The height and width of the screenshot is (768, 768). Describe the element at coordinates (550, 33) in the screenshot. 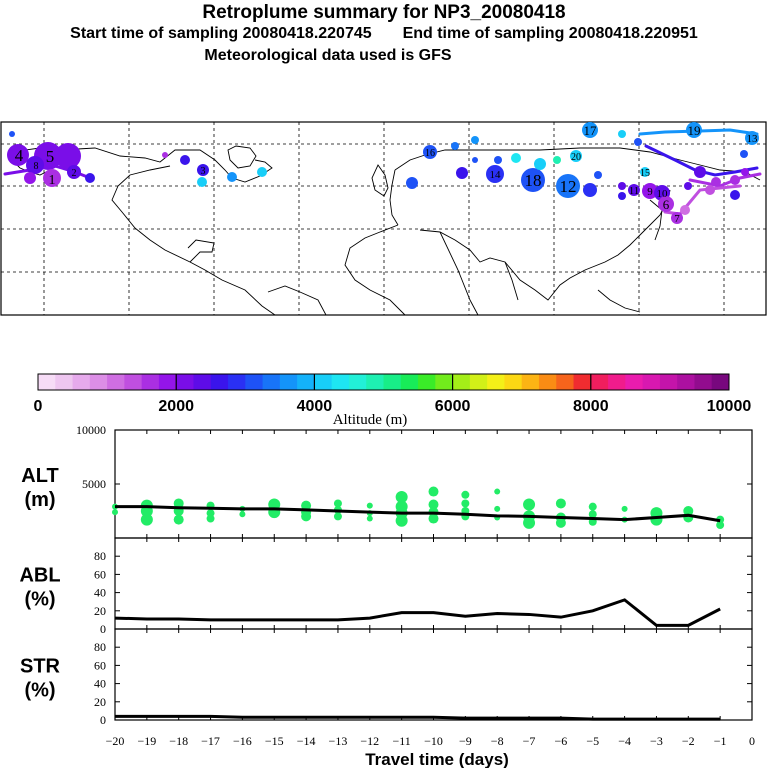

I see `end-time-label: End time of sampling 20080418.220951` at that location.